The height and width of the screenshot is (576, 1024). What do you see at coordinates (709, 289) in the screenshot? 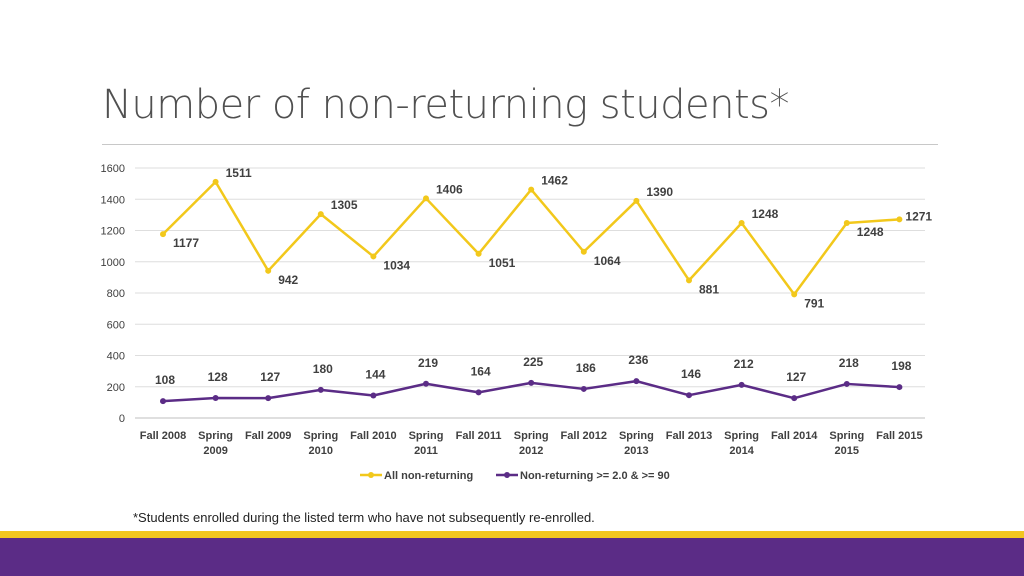
I see `data-label: 881` at bounding box center [709, 289].